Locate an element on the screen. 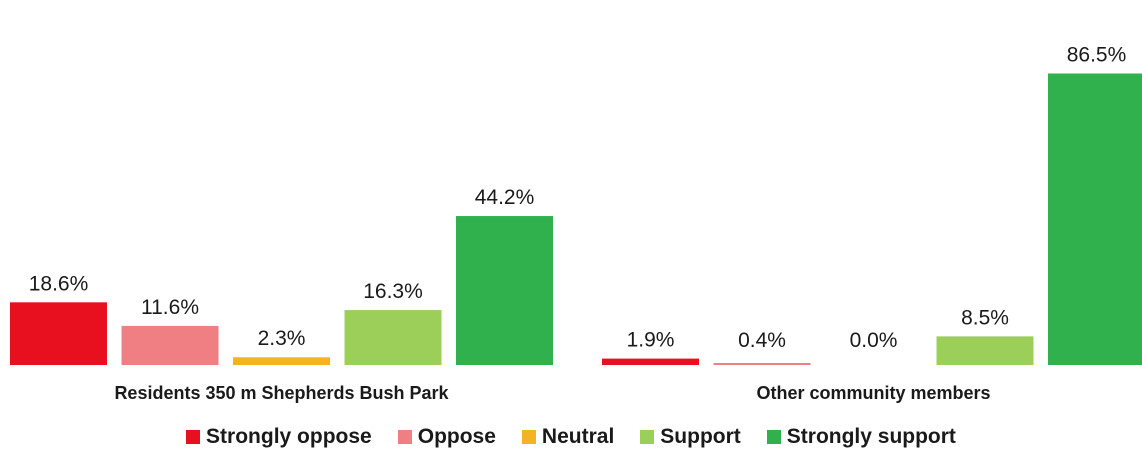 The image size is (1142, 457). legend-item: Oppose is located at coordinates (446, 437).